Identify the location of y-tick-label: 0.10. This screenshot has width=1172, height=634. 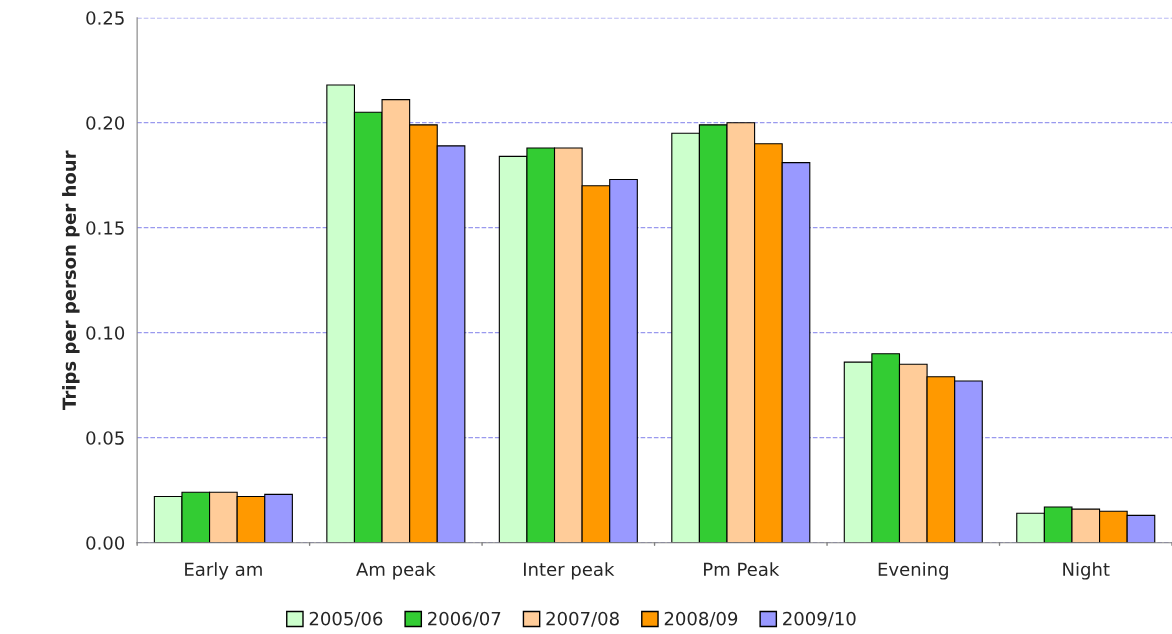
(105, 333).